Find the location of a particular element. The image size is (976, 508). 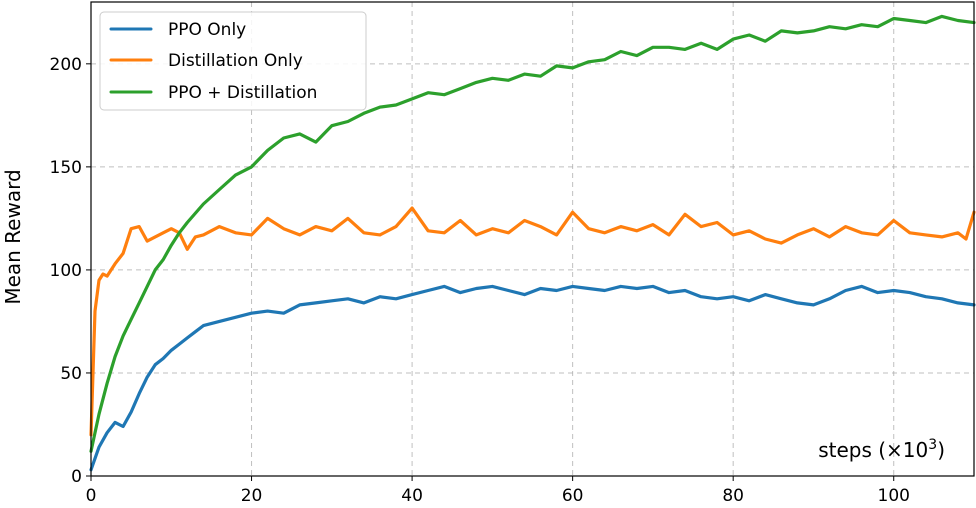

steps-annotation-exponent: 3 is located at coordinates (932, 445).